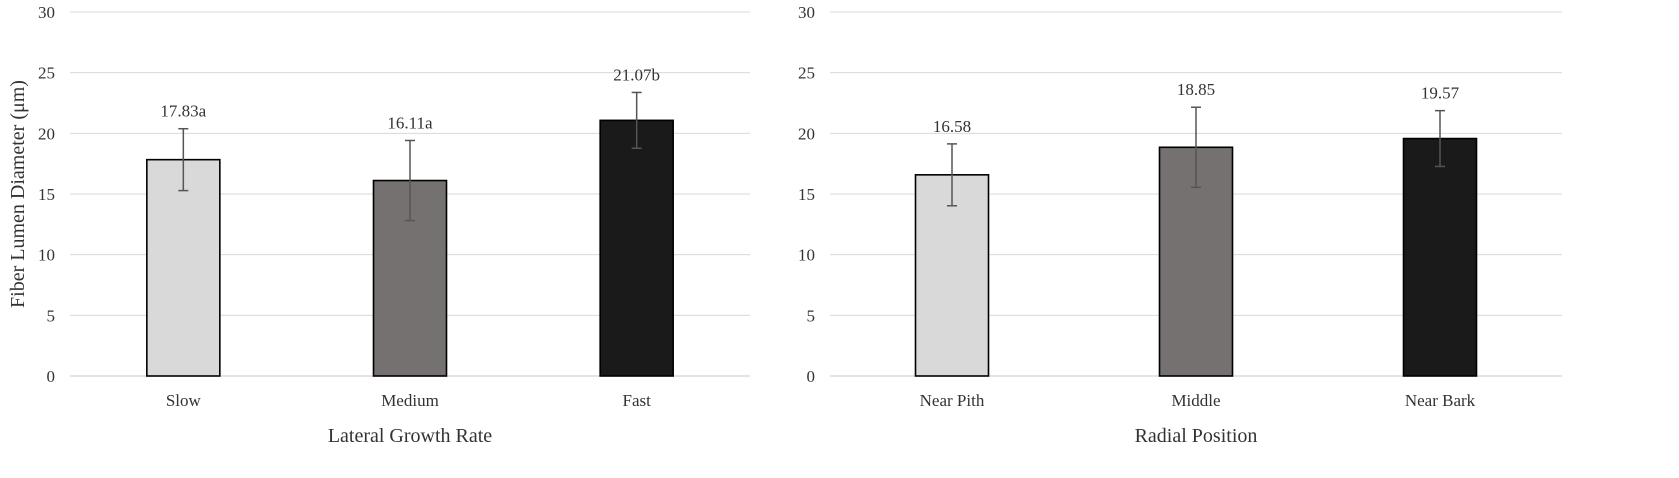  What do you see at coordinates (18, 194) in the screenshot?
I see `y-axis-title: Fiber Lumen Diameter (μm)` at bounding box center [18, 194].